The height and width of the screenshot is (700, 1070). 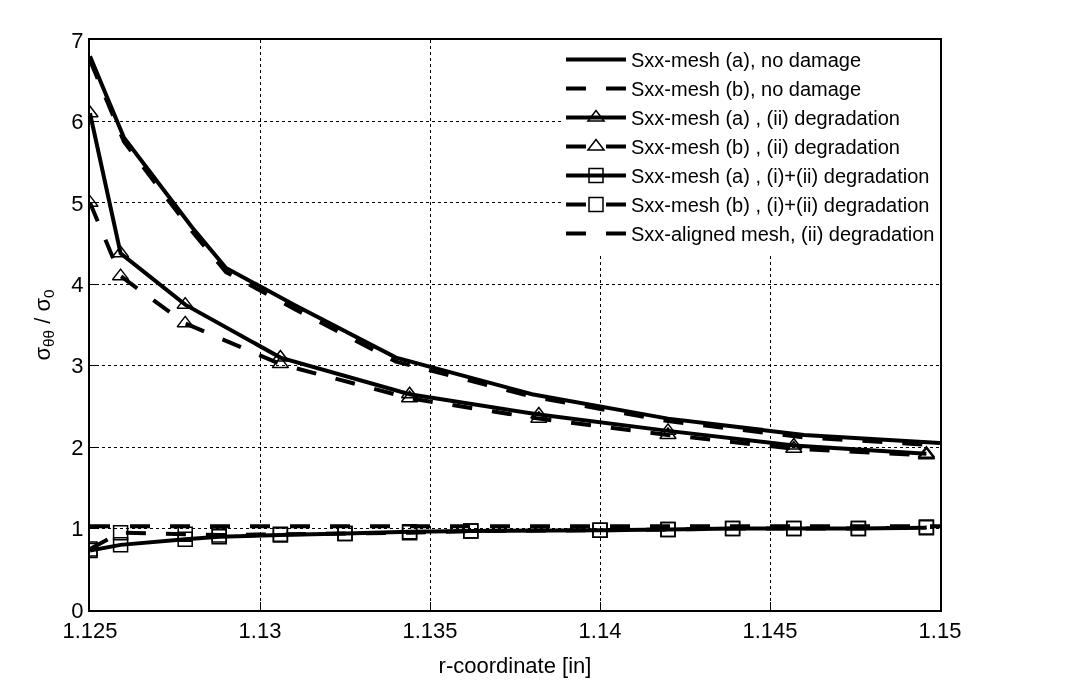 What do you see at coordinates (430, 631) in the screenshot?
I see `x-tick-label: 1.135` at bounding box center [430, 631].